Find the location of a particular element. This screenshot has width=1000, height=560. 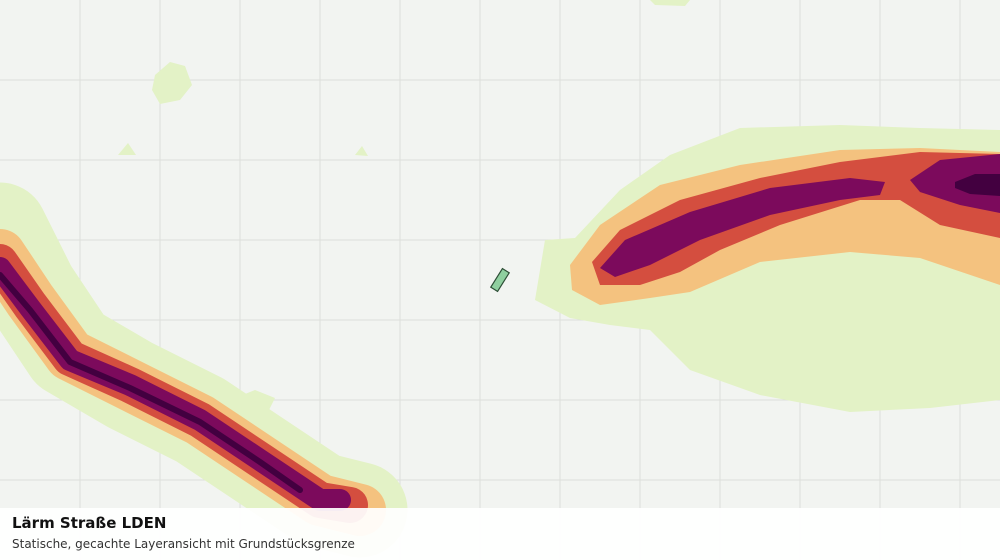

parcel-boundary is located at coordinates (500, 280).